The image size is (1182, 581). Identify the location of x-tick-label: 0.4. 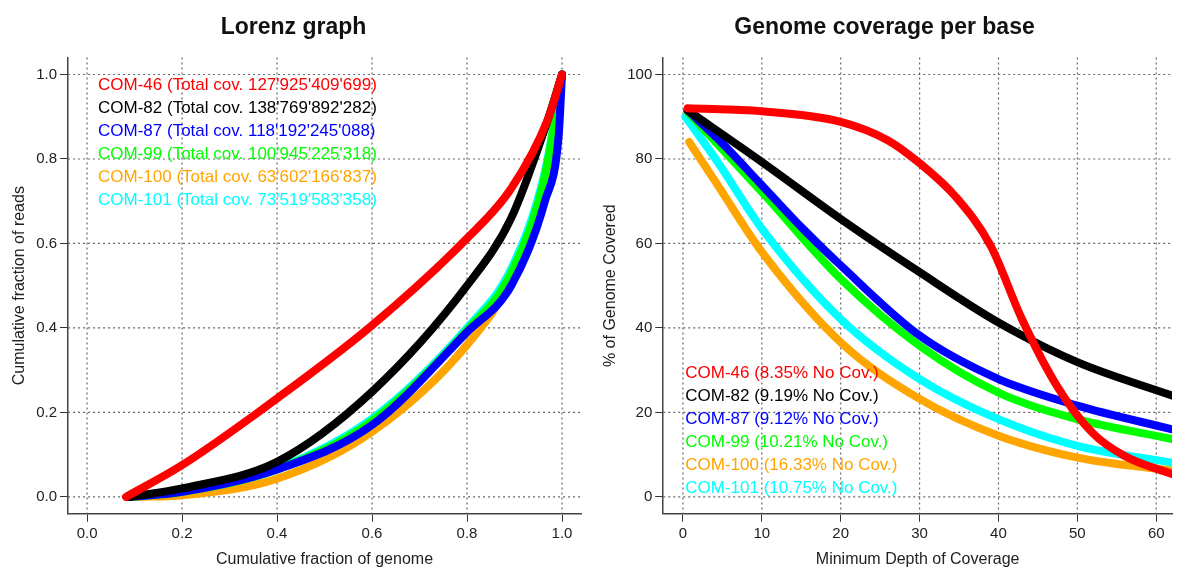
(277, 532).